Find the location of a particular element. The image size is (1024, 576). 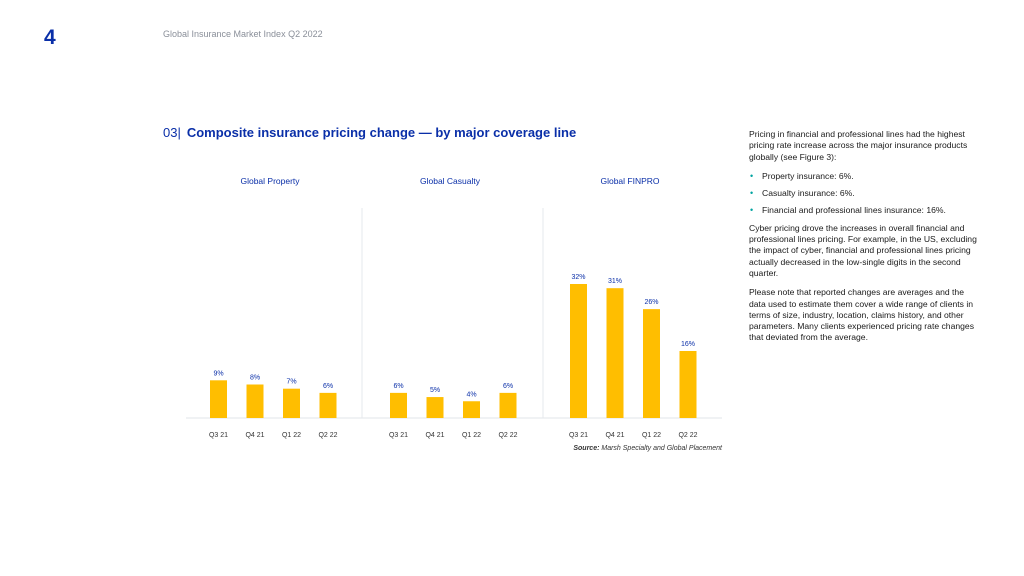

bar-value-label: 9% is located at coordinates (218, 373).